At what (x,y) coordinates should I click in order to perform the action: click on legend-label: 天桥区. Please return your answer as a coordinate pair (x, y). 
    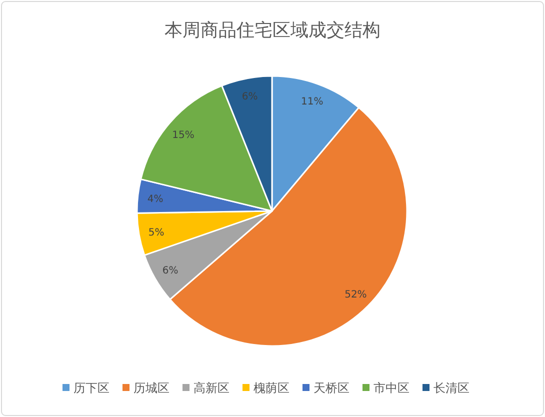
    Looking at the image, I should click on (332, 388).